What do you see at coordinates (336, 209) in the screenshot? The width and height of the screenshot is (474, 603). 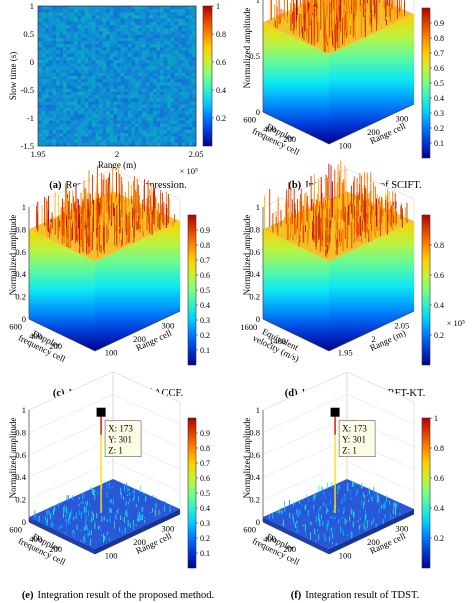 I see `surface-spikes` at bounding box center [336, 209].